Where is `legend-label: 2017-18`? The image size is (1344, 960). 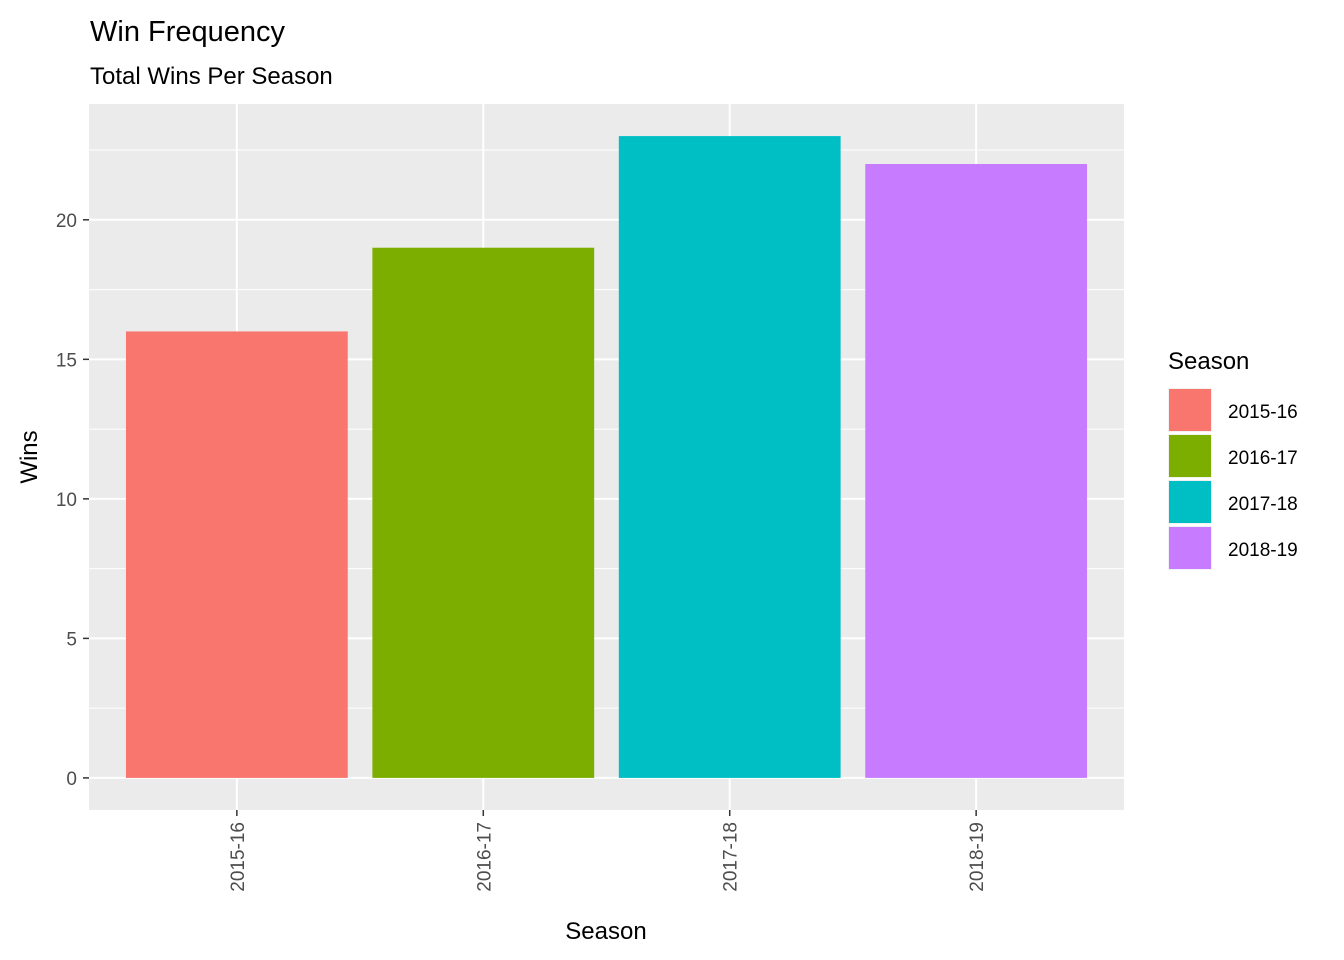
legend-label: 2017-18 is located at coordinates (1263, 504).